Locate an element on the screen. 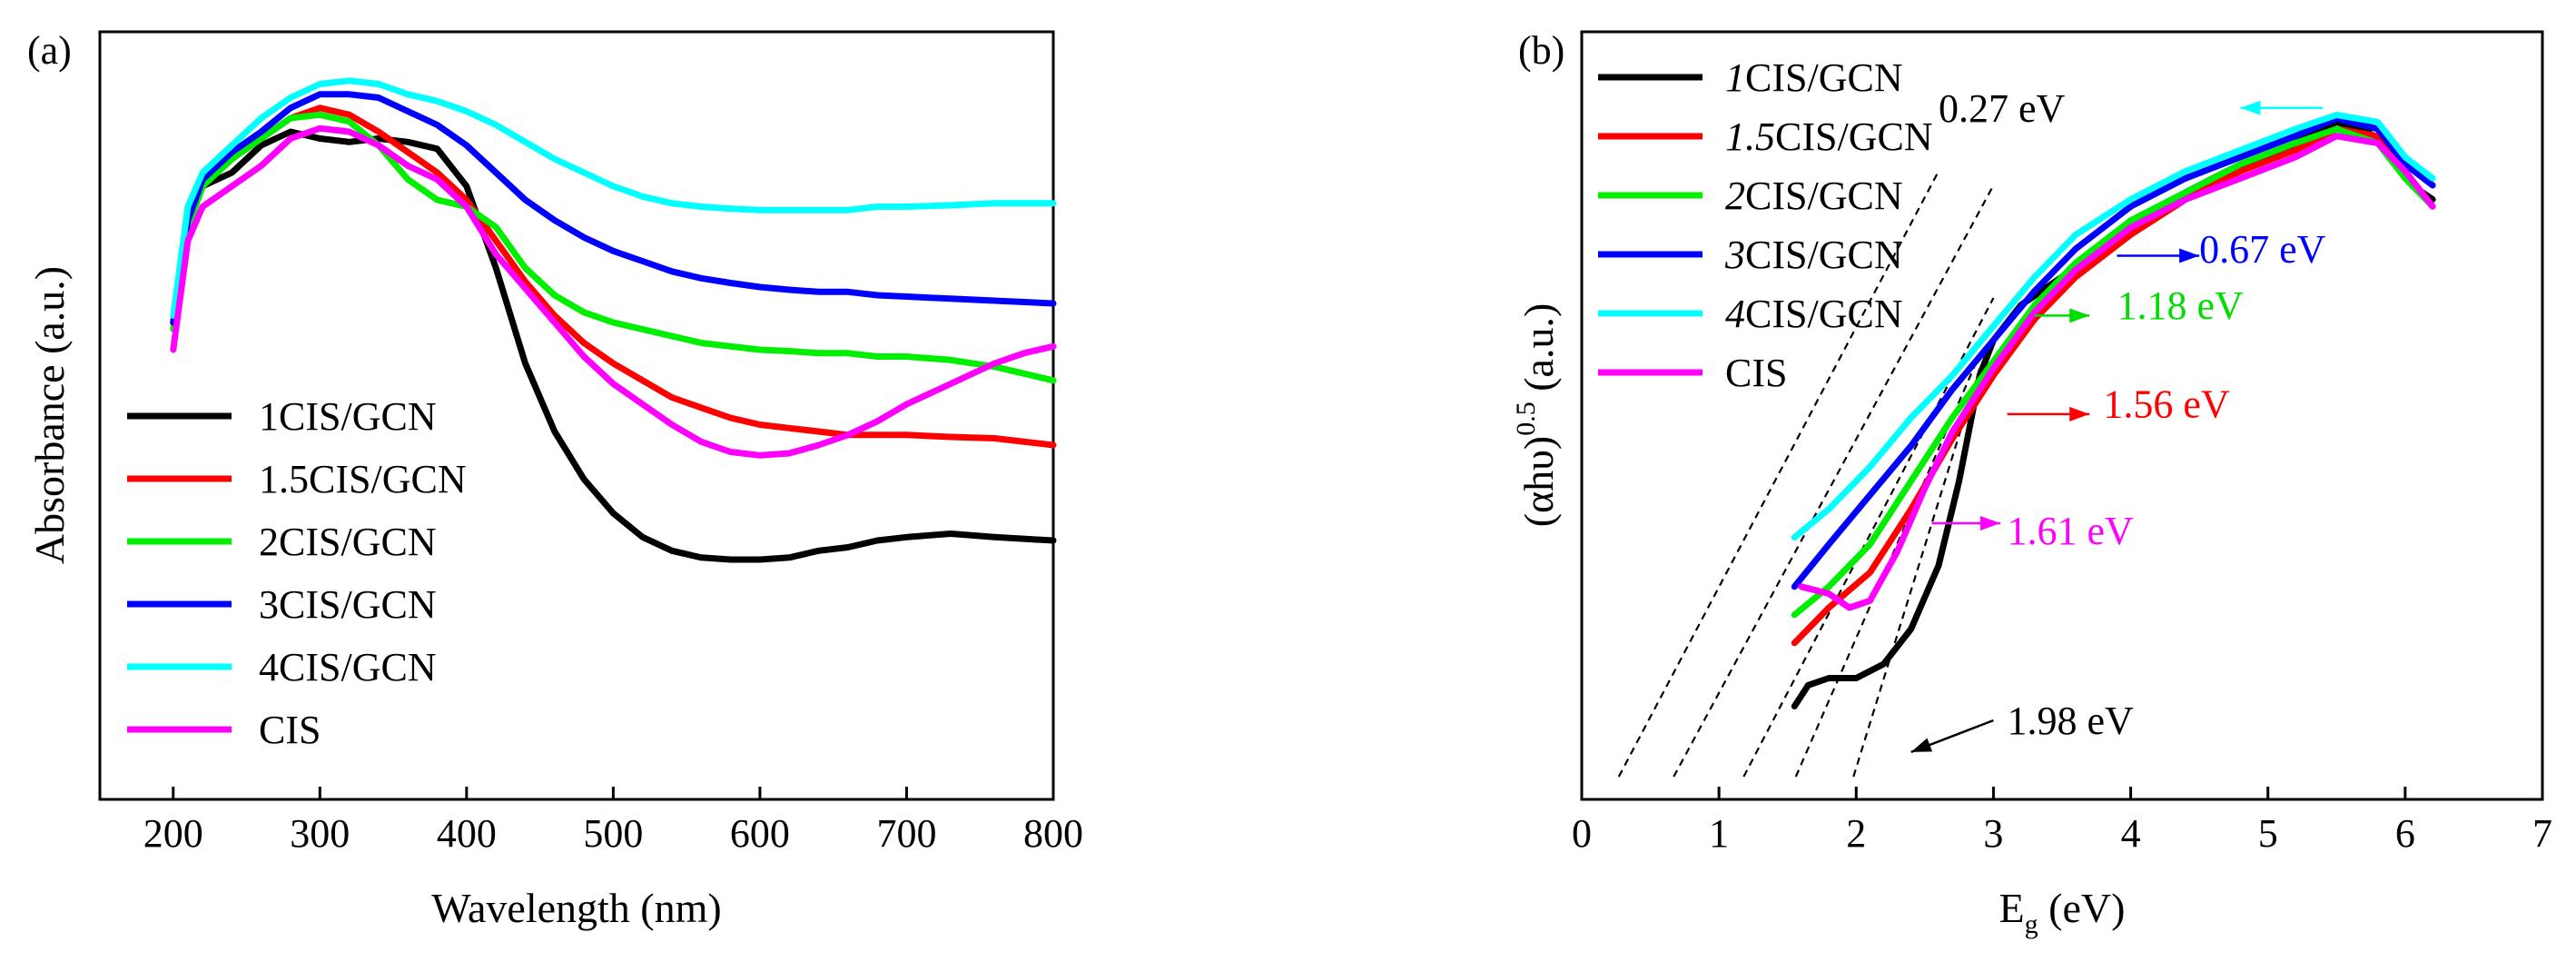  panel-b-x-tick-label: 7 is located at coordinates (2542, 833).